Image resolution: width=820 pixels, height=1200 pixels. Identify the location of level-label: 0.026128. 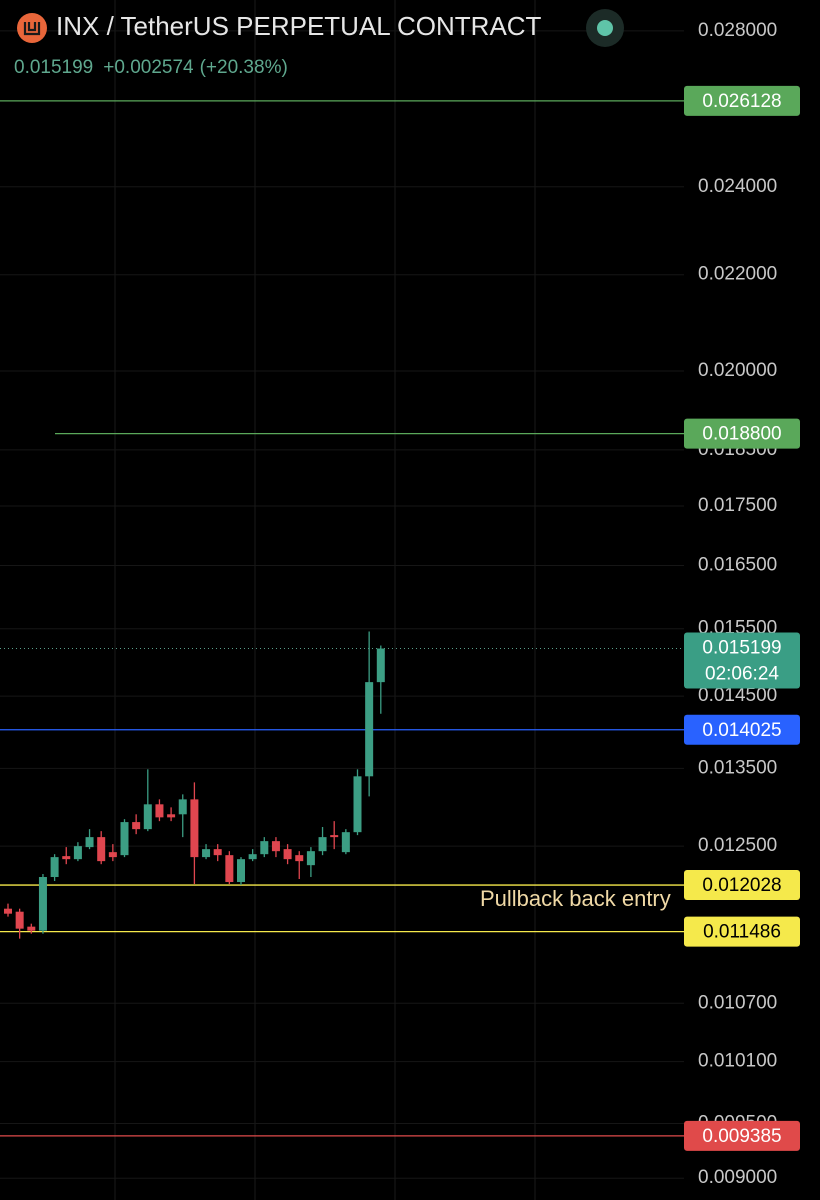
(741, 101).